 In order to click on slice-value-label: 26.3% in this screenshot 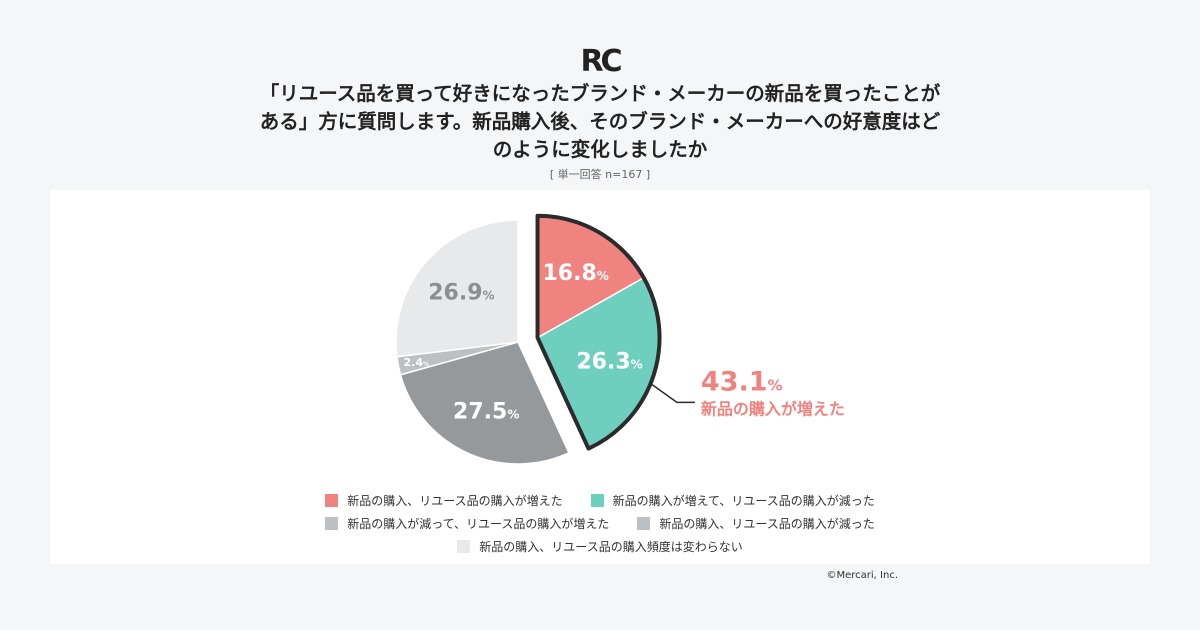, I will do `click(609, 362)`.